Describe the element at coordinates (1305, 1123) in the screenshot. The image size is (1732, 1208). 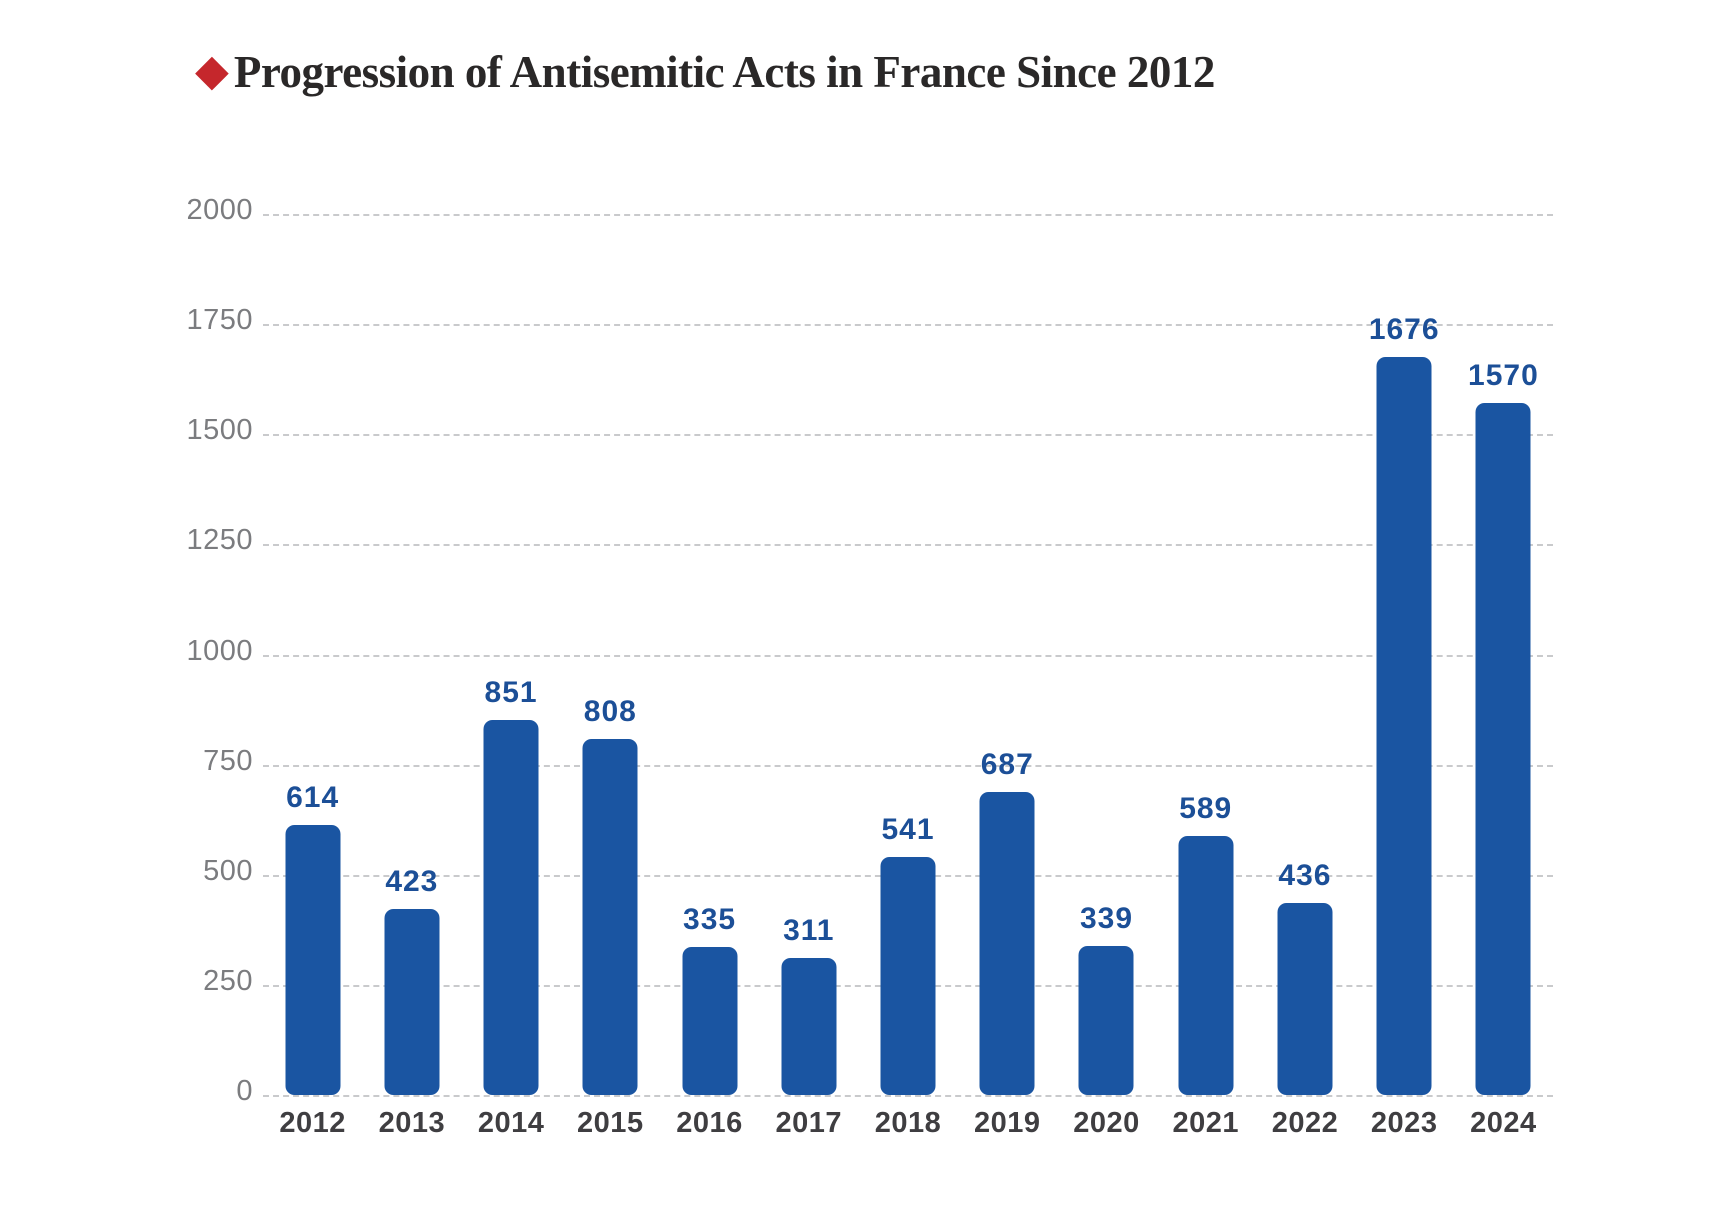
I see `x-tick-label-2022: 2022` at that location.